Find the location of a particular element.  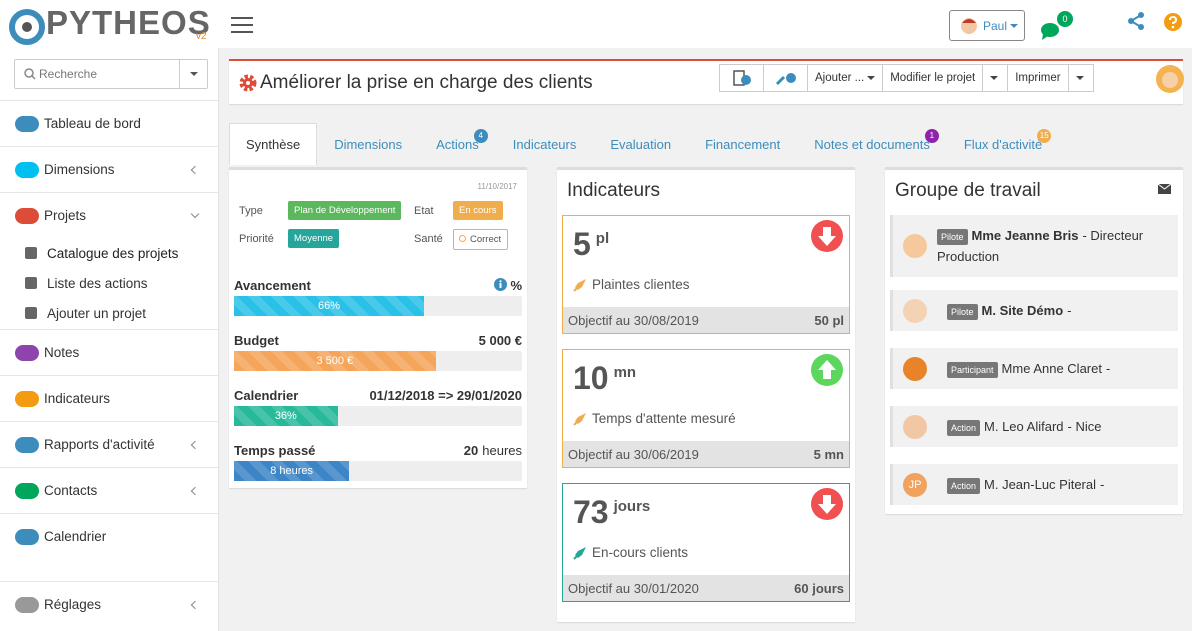

tab: Notes et documents 1 is located at coordinates (872, 144).